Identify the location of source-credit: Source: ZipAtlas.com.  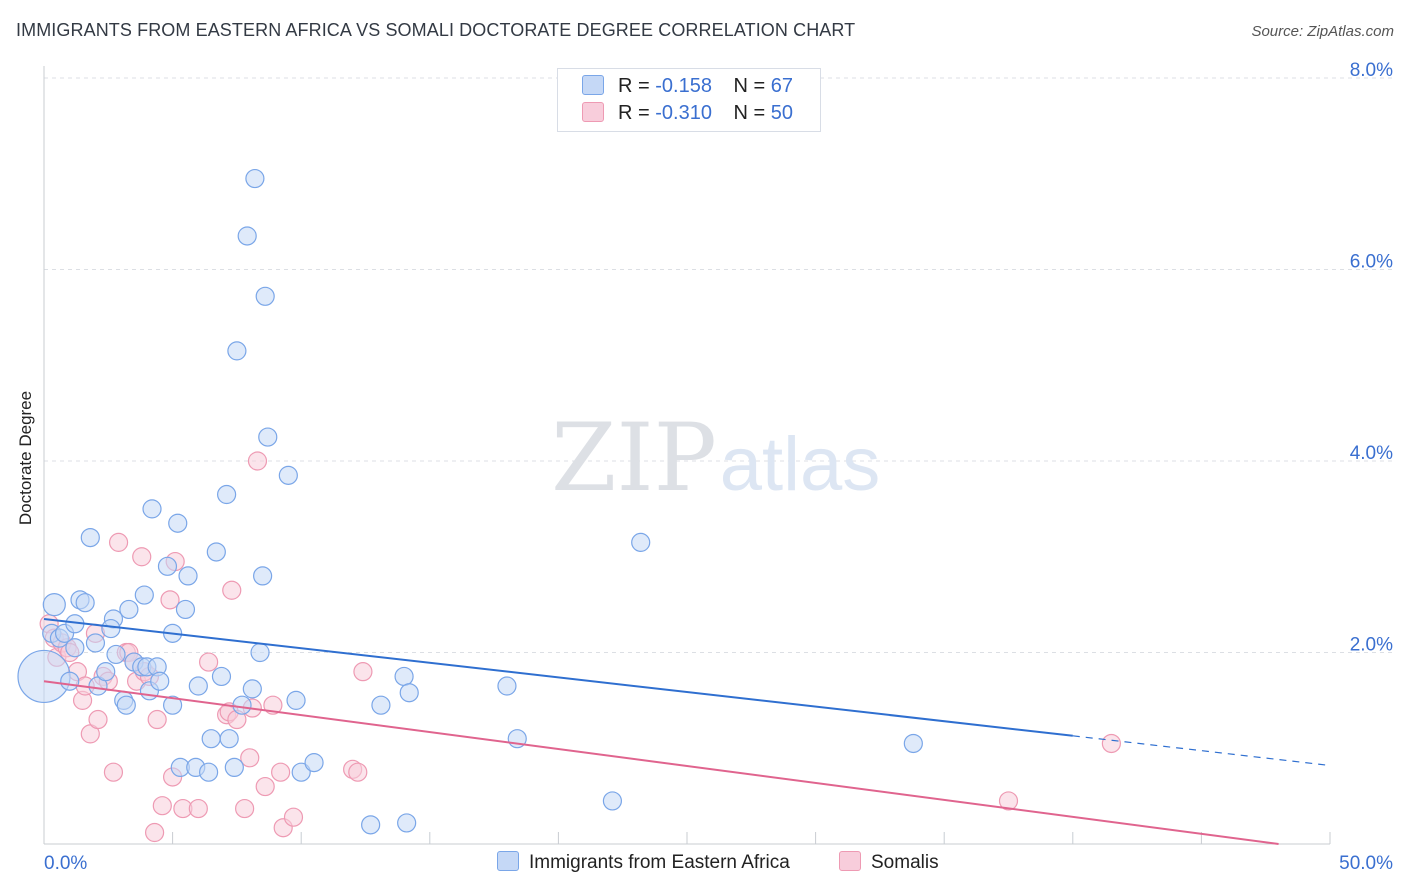
(1322, 31).